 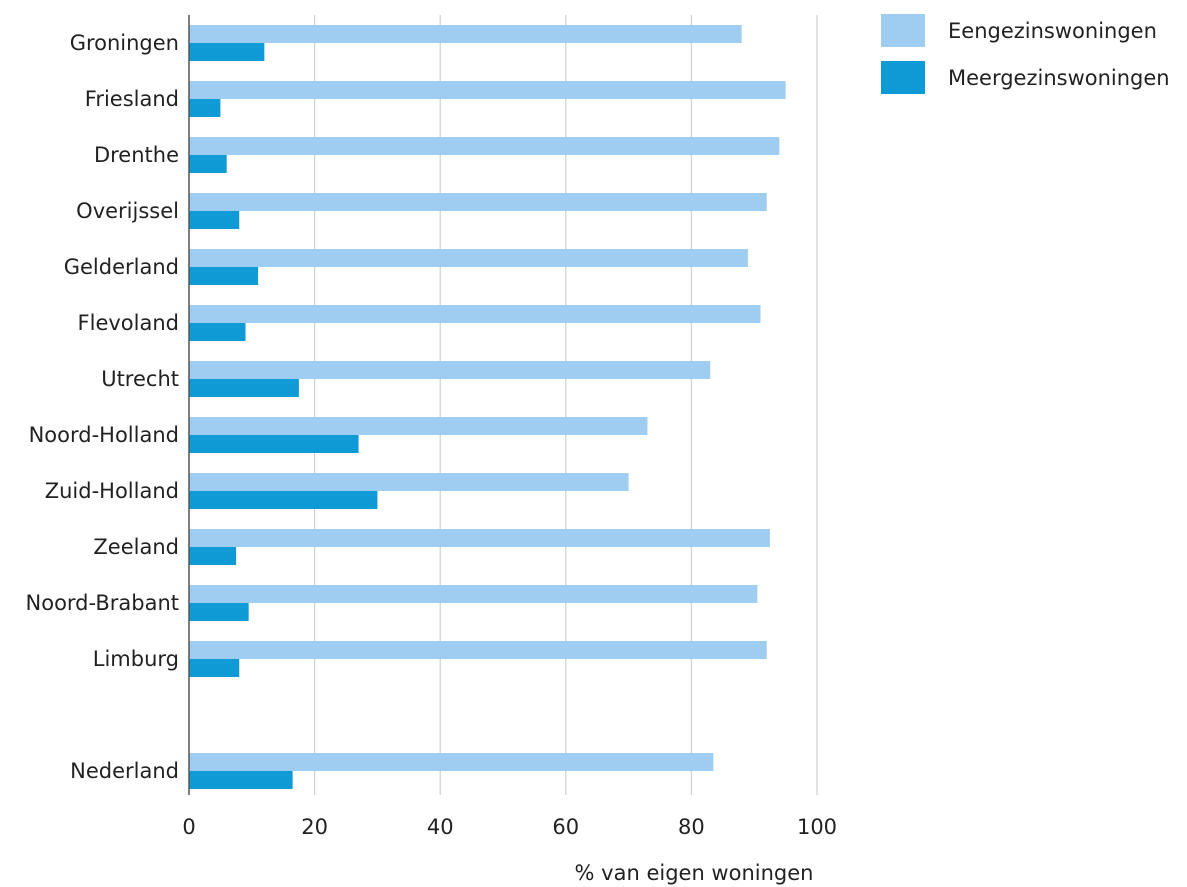 What do you see at coordinates (314, 827) in the screenshot?
I see `x-tick-label: 20` at bounding box center [314, 827].